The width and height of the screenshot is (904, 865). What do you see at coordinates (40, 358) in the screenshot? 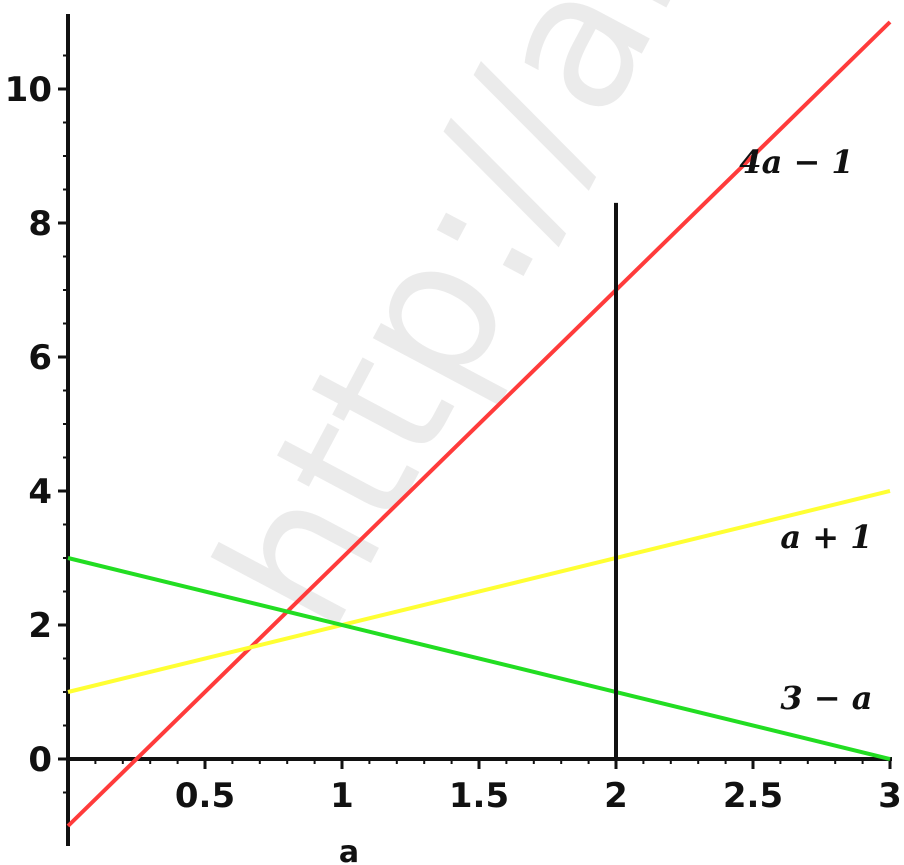
I see `y-tick-label: 6` at bounding box center [40, 358].